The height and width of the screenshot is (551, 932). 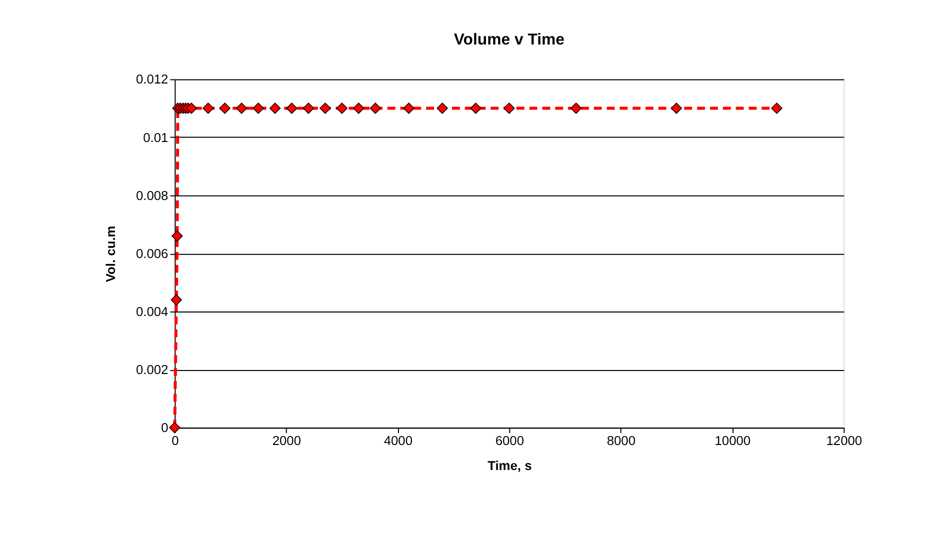 What do you see at coordinates (175, 440) in the screenshot?
I see `x-tick-label: 0` at bounding box center [175, 440].